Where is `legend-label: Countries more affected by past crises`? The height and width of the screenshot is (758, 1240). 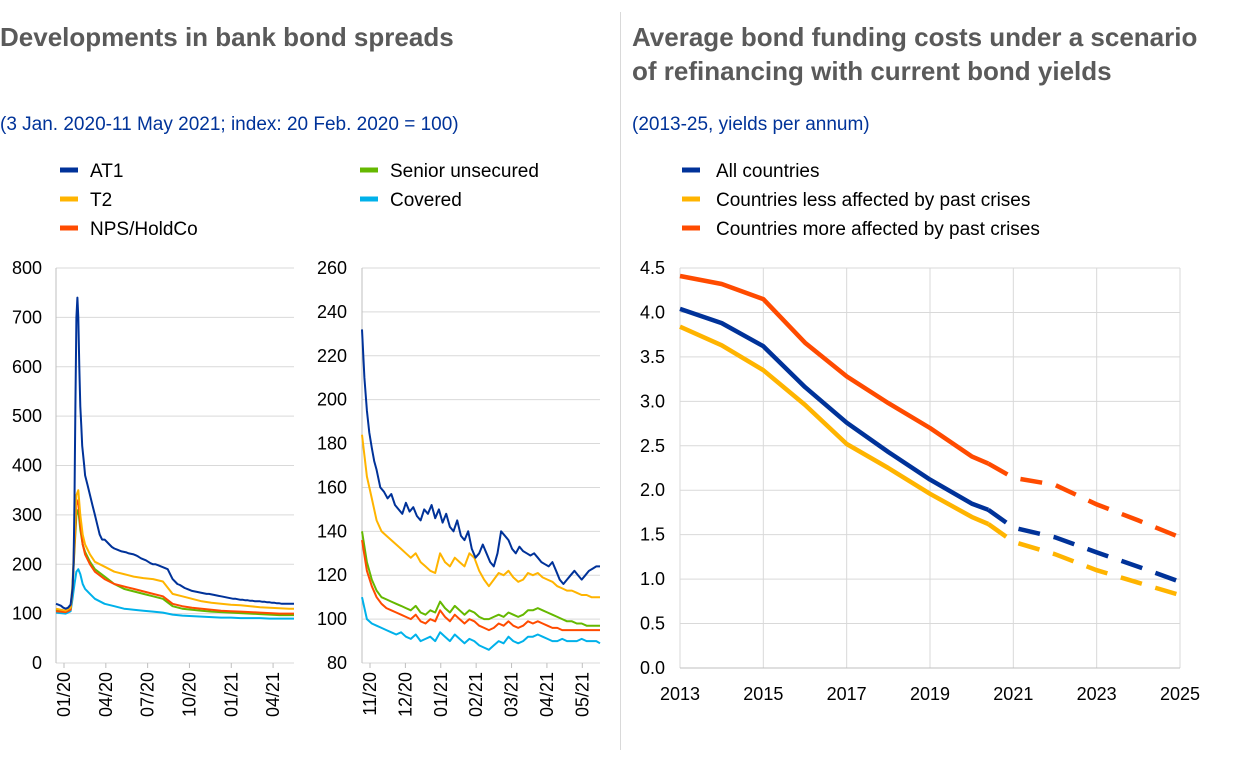
legend-label: Countries more affected by past crises is located at coordinates (878, 229).